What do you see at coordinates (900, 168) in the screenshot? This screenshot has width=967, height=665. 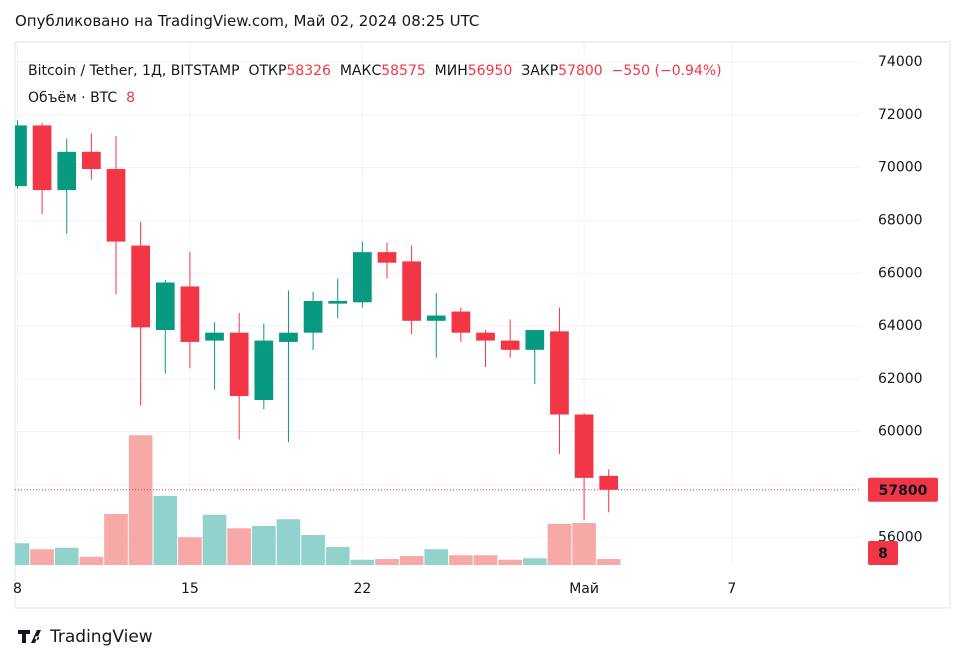 I see `y-tick-label: 70000` at bounding box center [900, 168].